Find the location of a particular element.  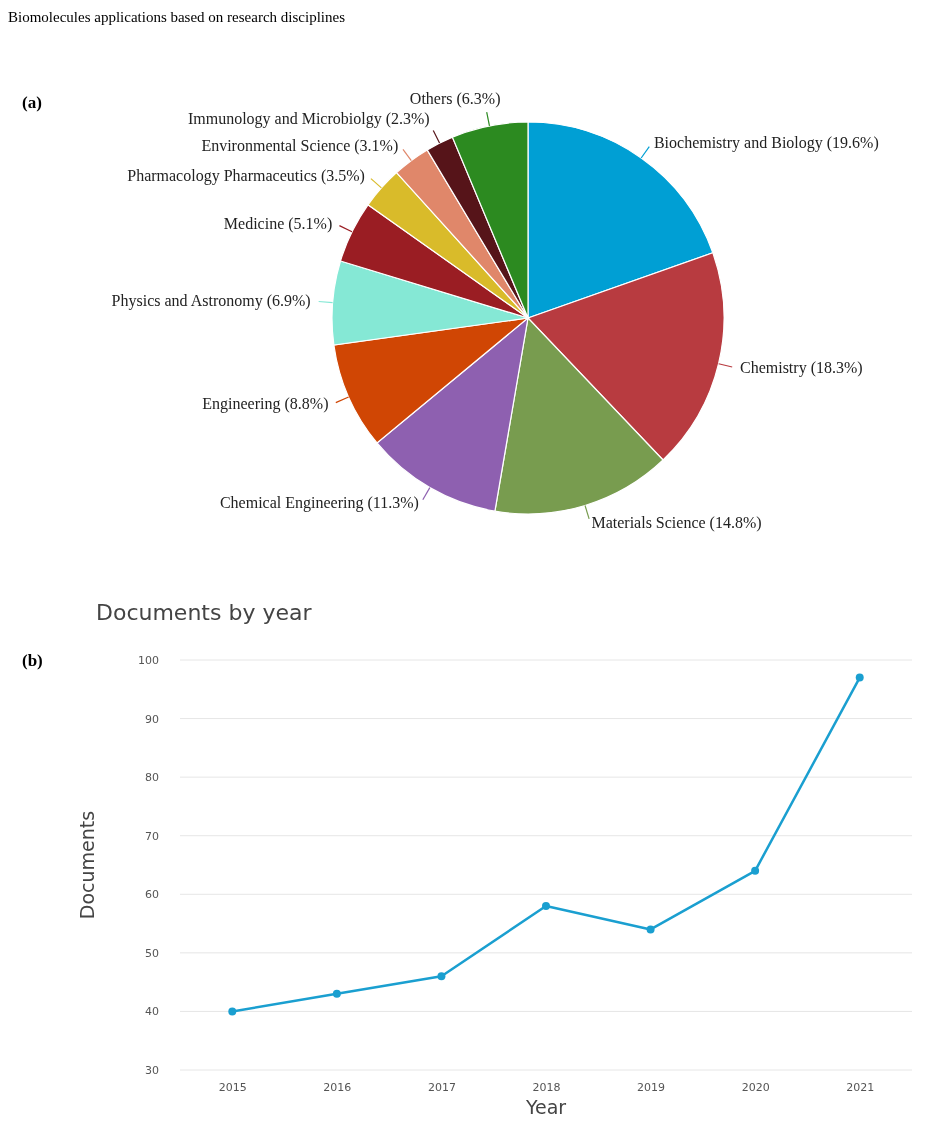

y-tick-label: 50 is located at coordinates (152, 953).